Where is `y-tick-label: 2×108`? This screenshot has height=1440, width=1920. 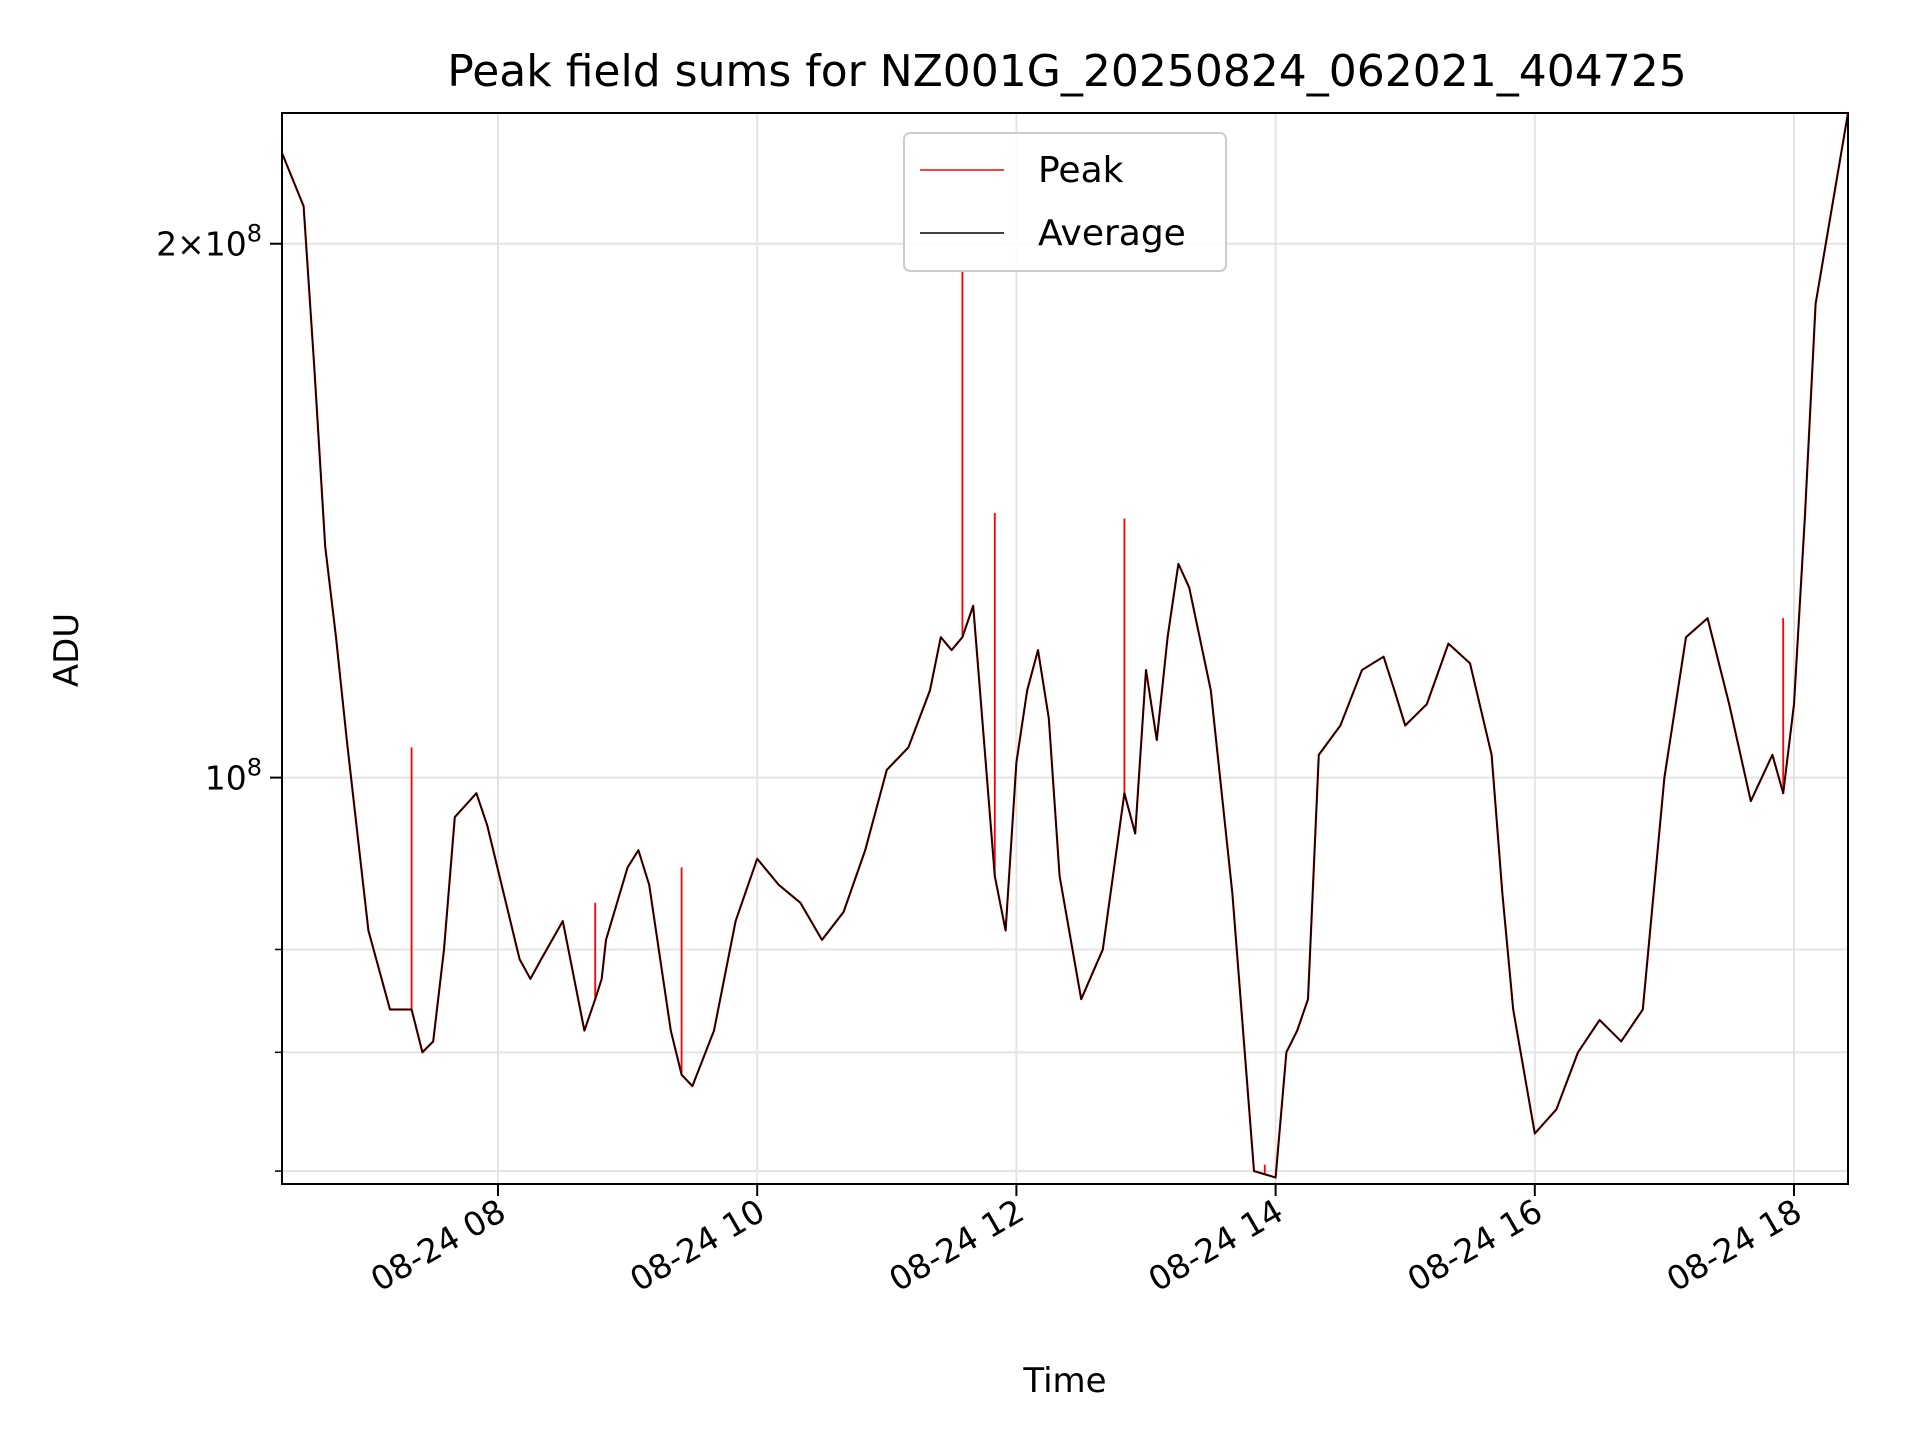
y-tick-label: 2×108 is located at coordinates (209, 242).